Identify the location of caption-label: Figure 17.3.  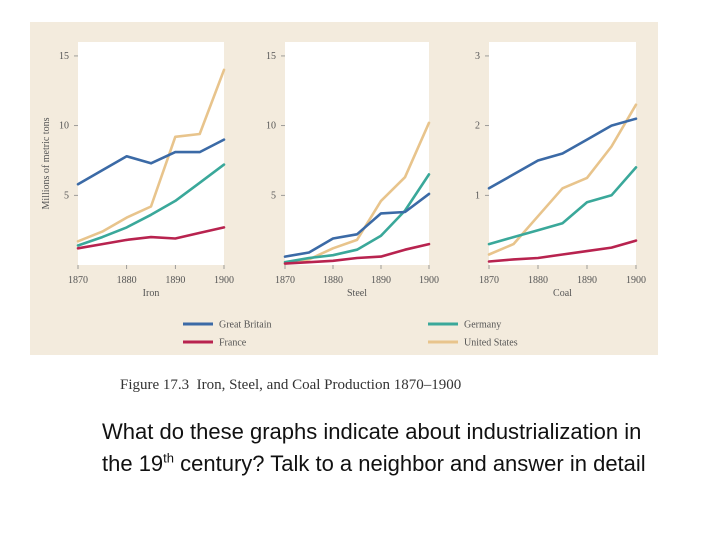
(155, 385).